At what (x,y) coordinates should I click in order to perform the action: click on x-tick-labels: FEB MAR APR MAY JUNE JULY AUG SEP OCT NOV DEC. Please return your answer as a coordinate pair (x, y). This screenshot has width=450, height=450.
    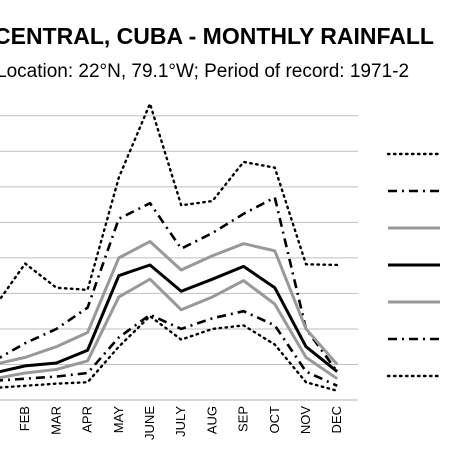
    Looking at the image, I should click on (180, 423).